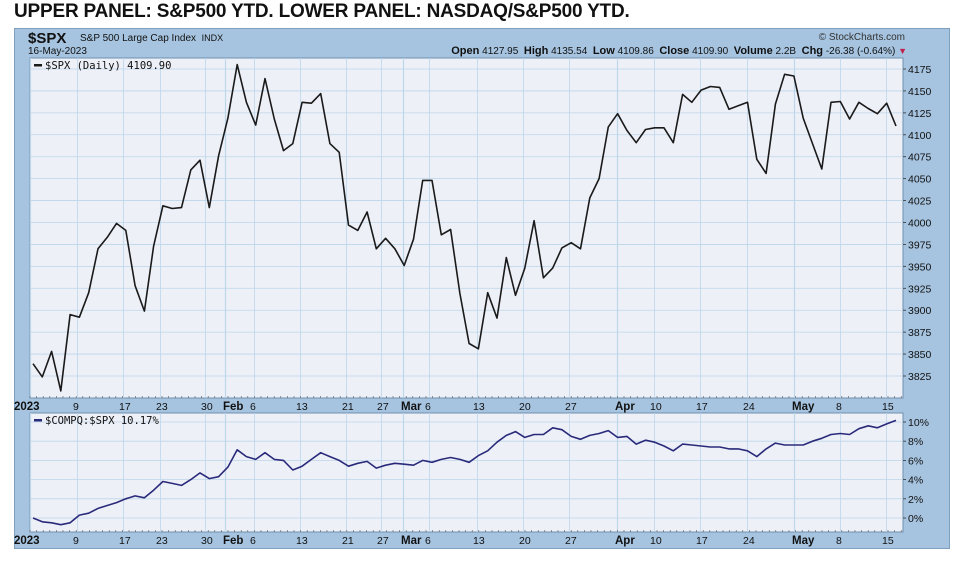 The width and height of the screenshot is (959, 564). What do you see at coordinates (920, 355) in the screenshot?
I see `y-tick-label: 3850` at bounding box center [920, 355].